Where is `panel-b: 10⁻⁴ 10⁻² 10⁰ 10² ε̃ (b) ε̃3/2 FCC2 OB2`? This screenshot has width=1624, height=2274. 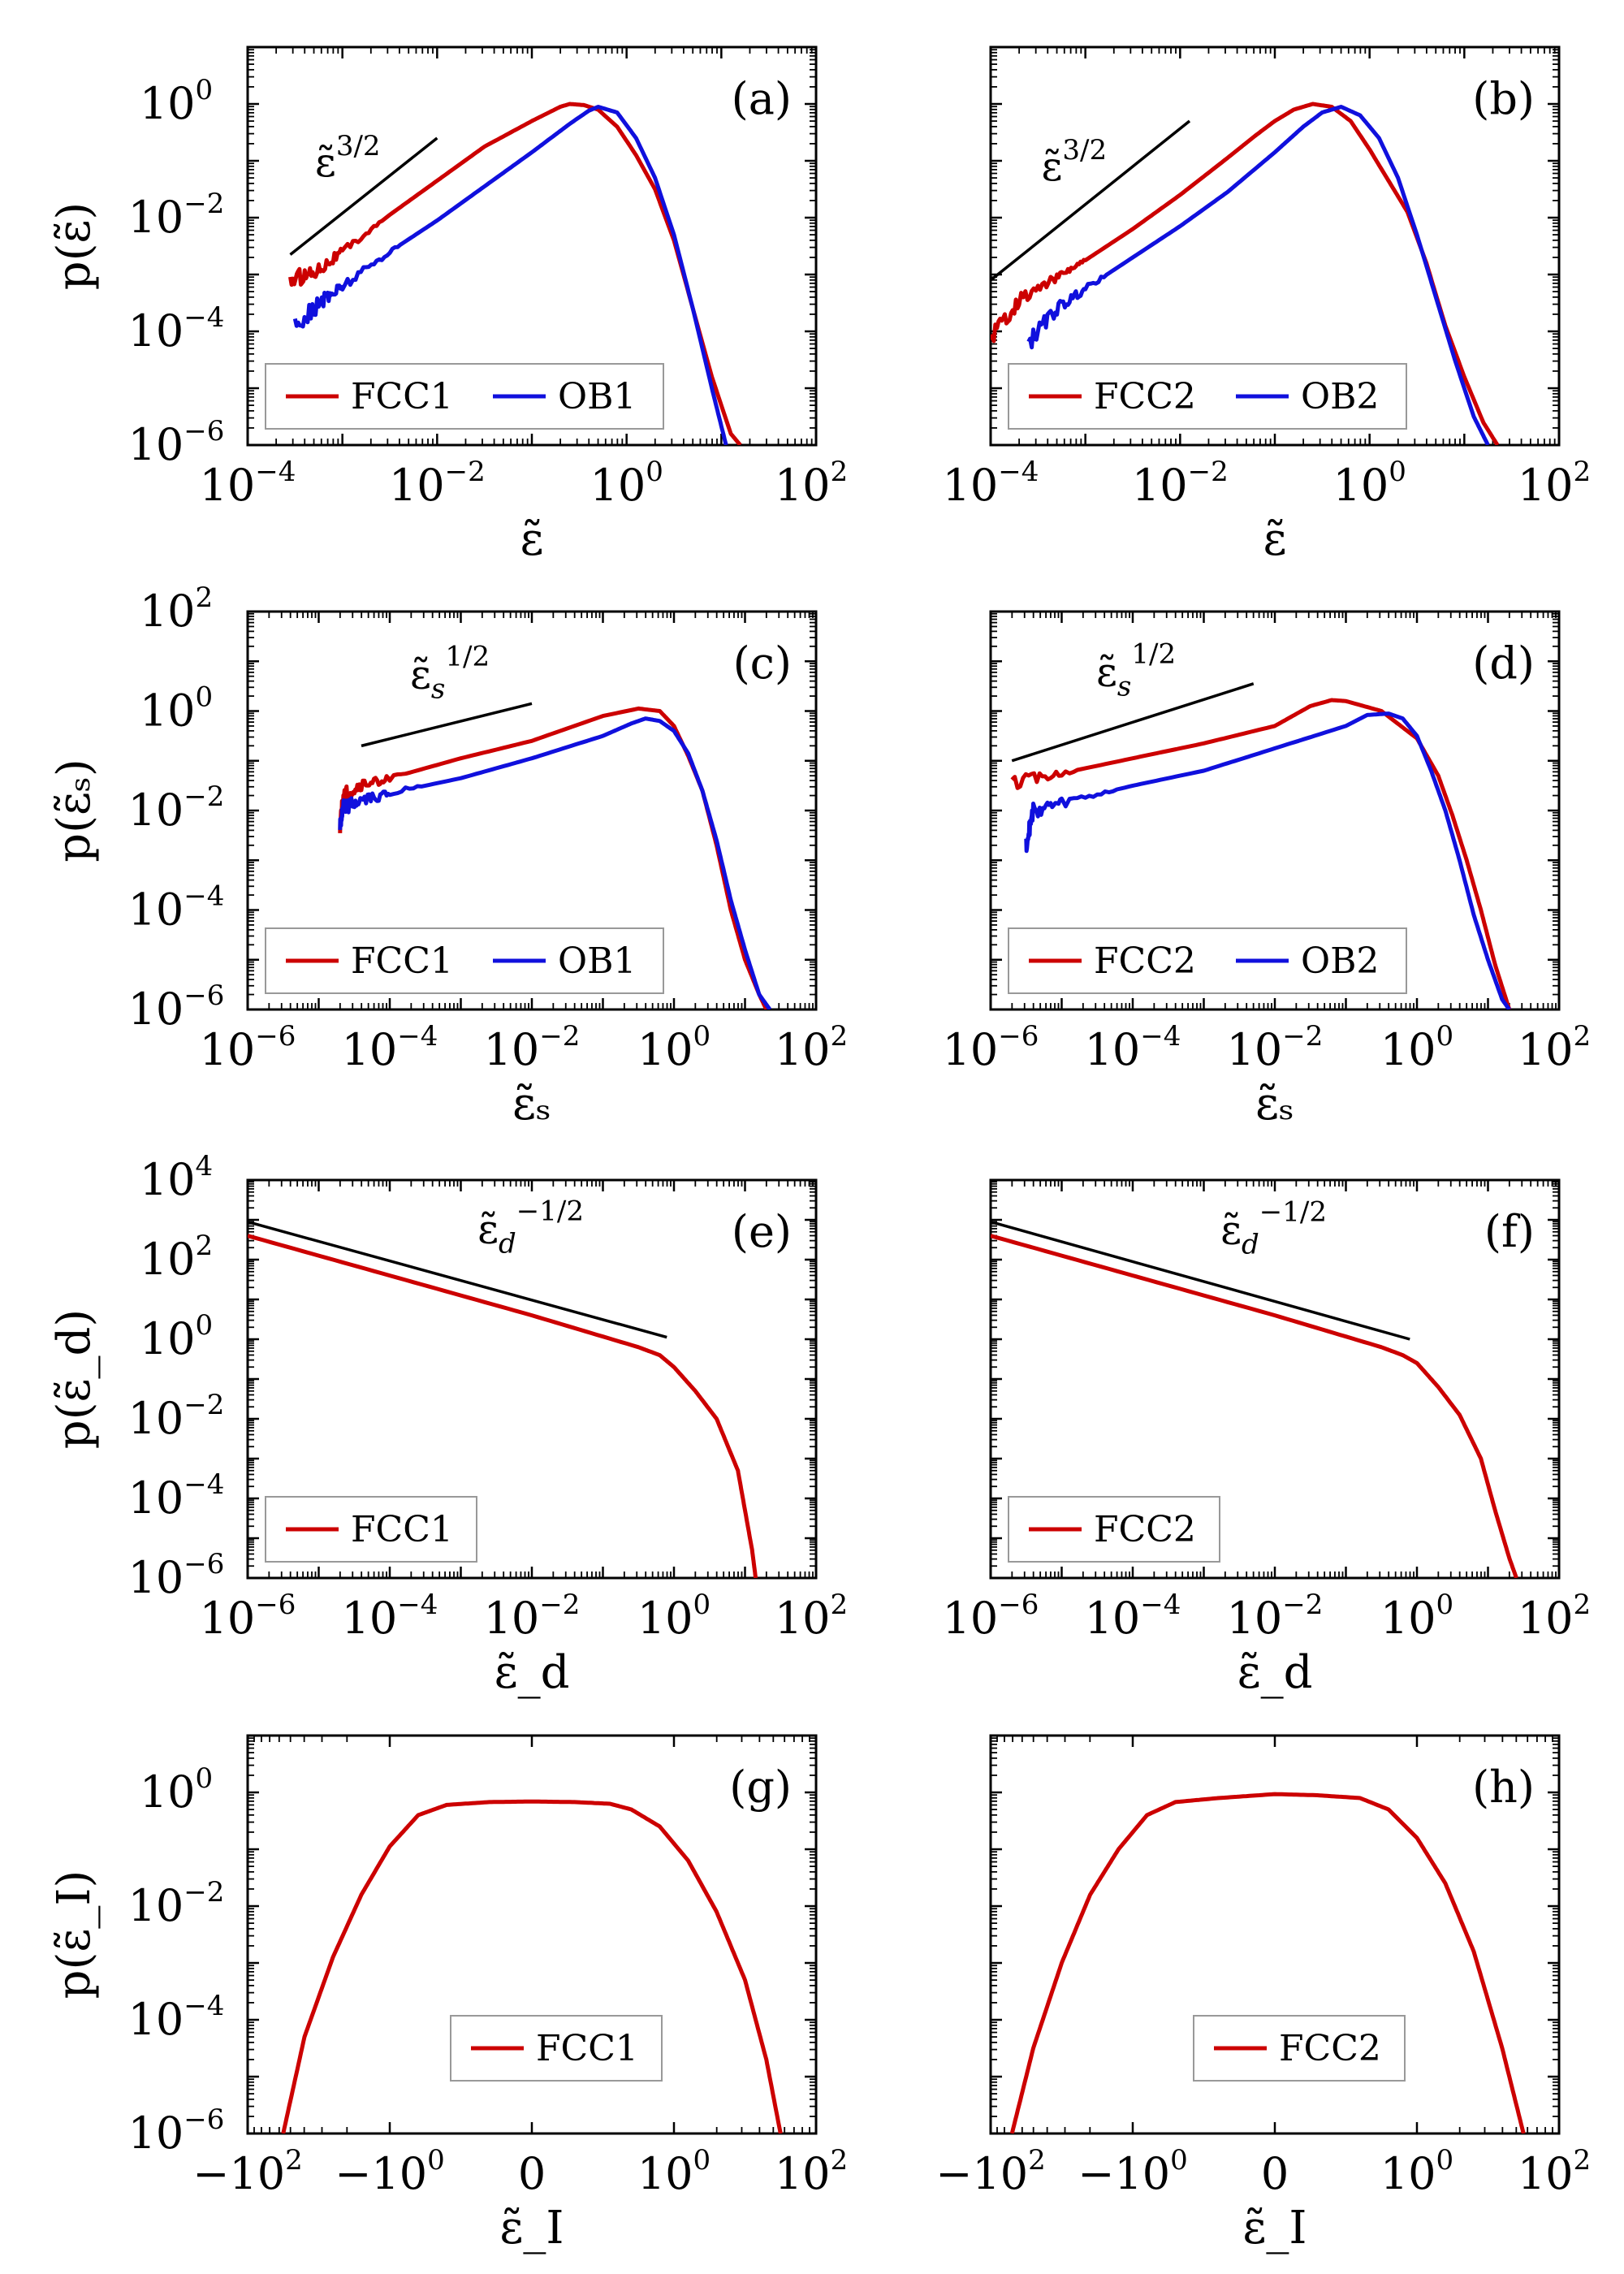
panel-b: 10⁻⁴ 10⁻² 10⁰ 10² ε̃ (b) ε̃3/2 FCC2 OB2 is located at coordinates (1267, 305).